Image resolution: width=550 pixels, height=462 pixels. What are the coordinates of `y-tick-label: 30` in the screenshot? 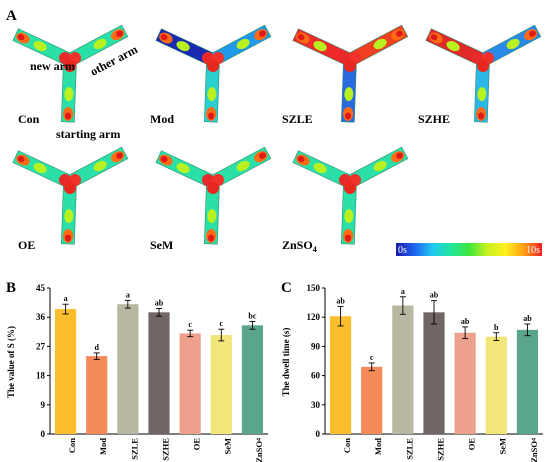 It's located at (316, 405).